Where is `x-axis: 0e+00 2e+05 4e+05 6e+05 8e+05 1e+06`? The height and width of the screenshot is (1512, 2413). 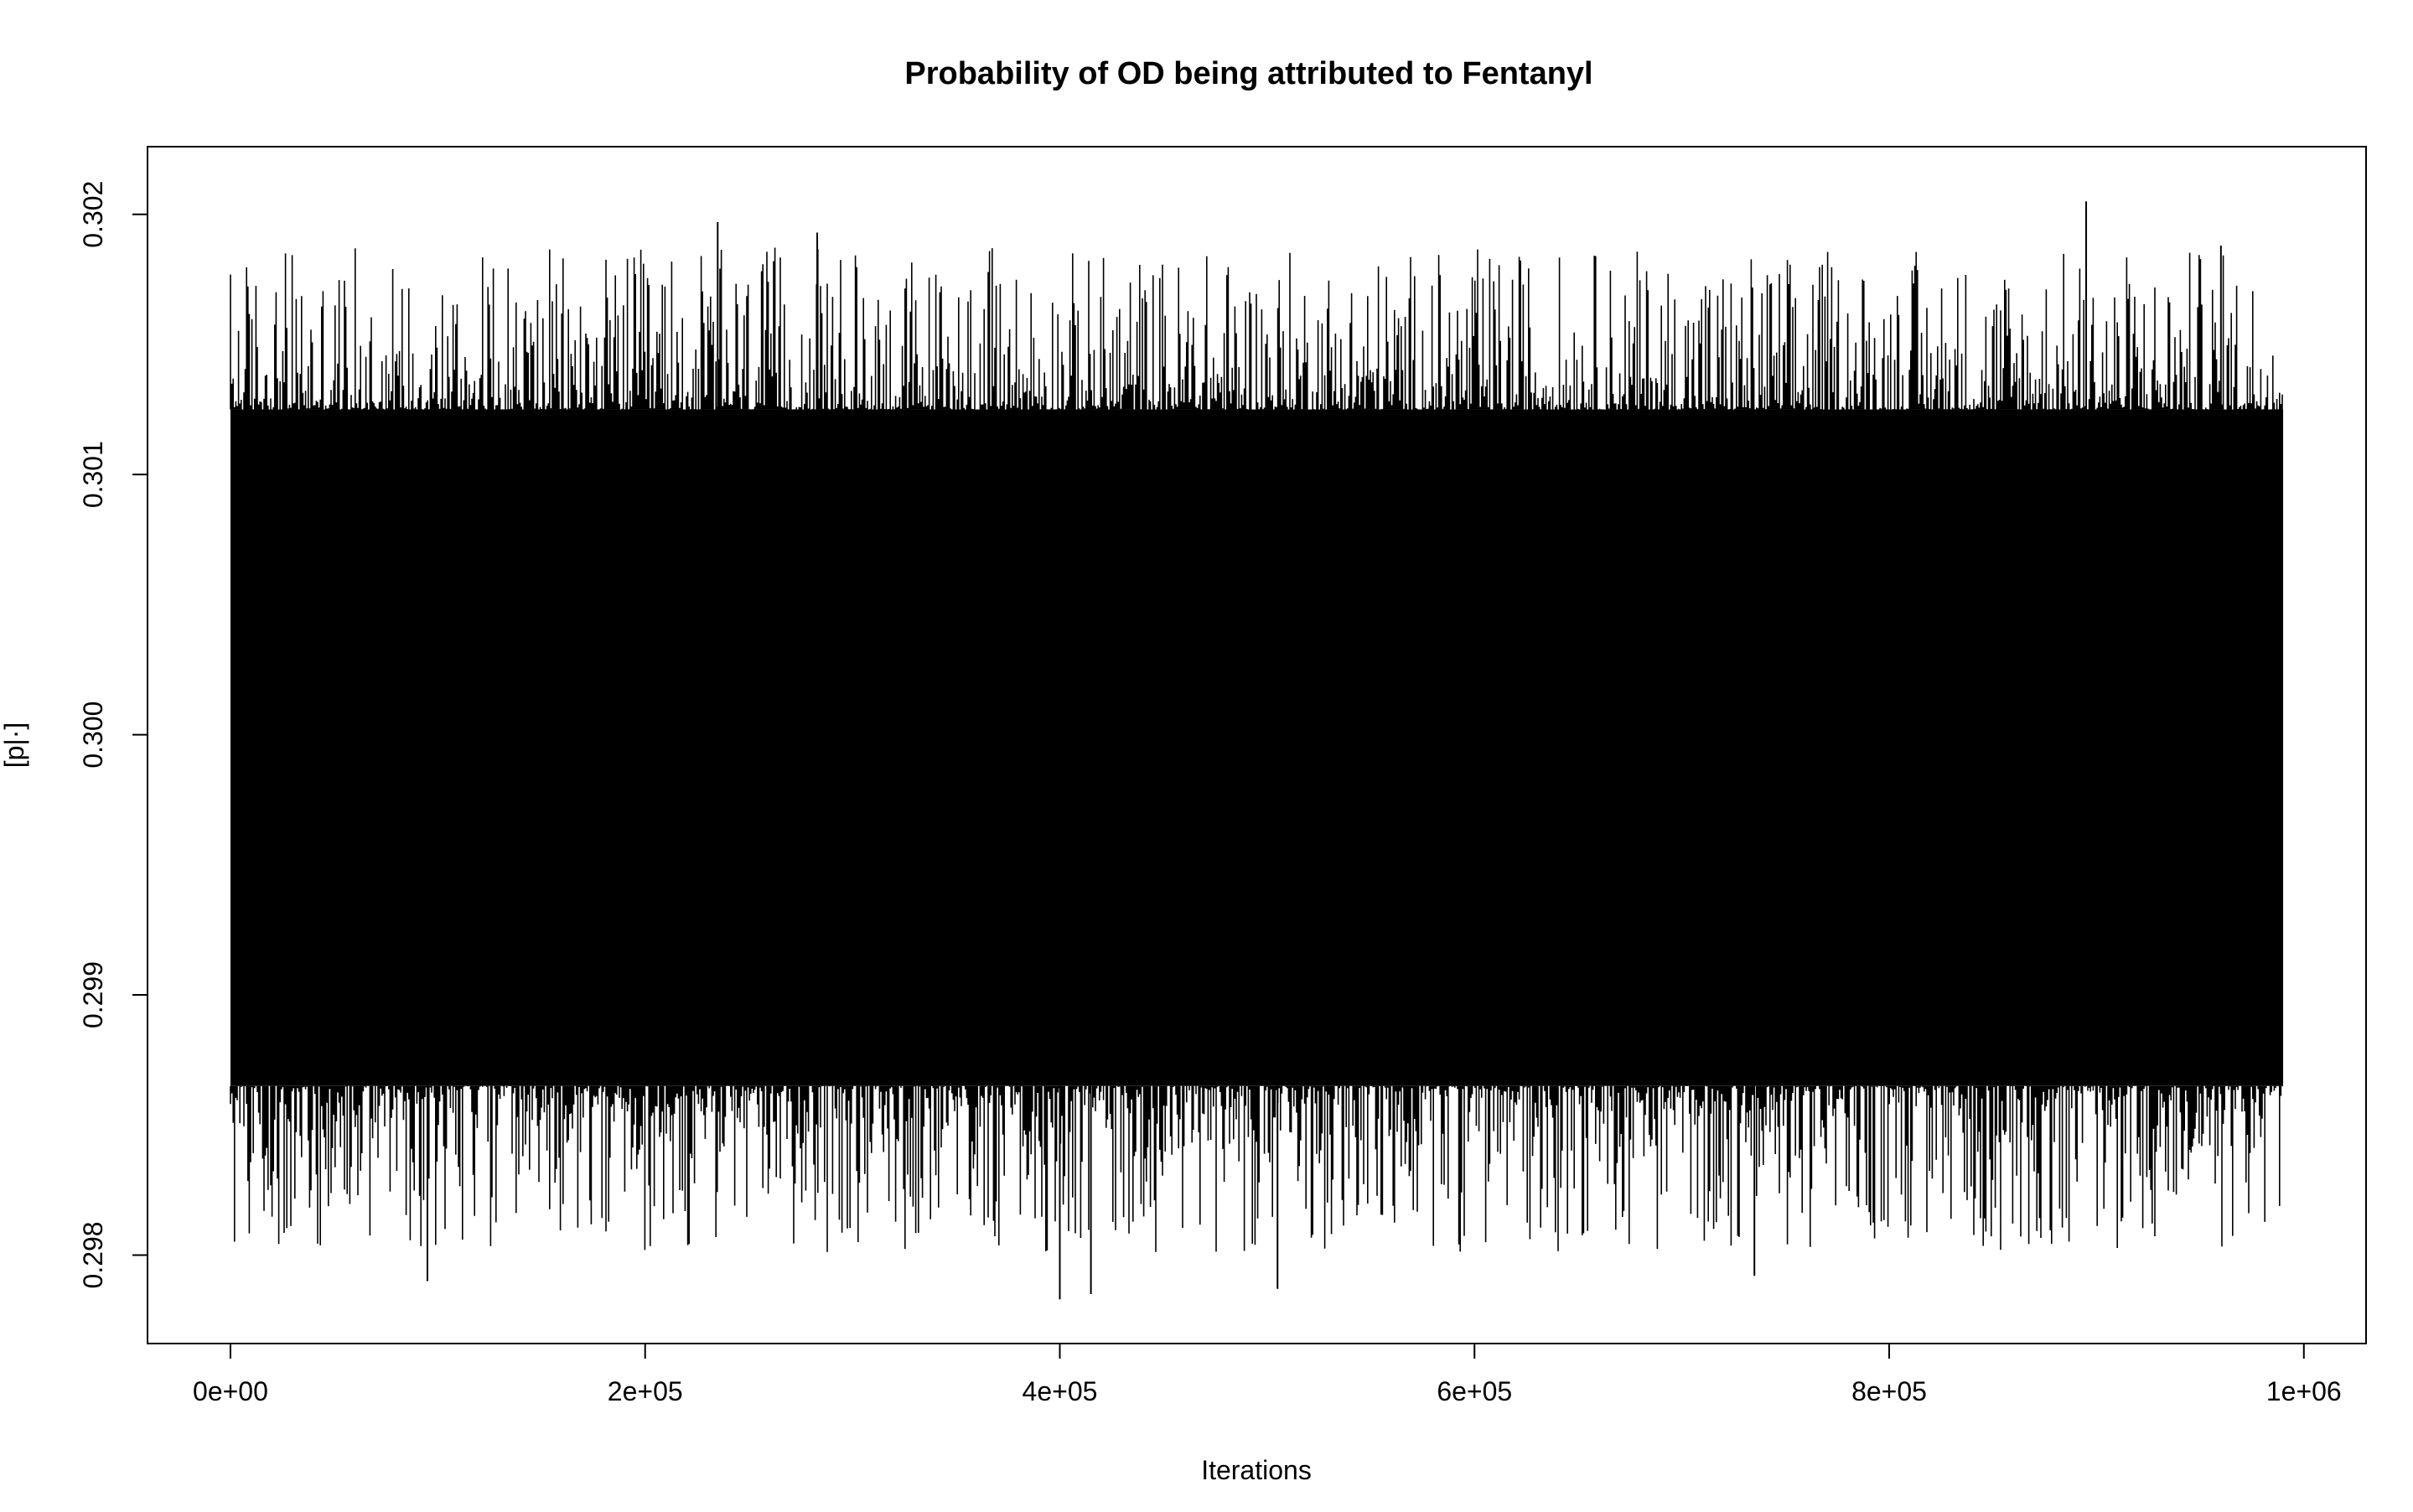 x-axis: 0e+00 2e+05 4e+05 6e+05 8e+05 1e+06 is located at coordinates (1268, 1374).